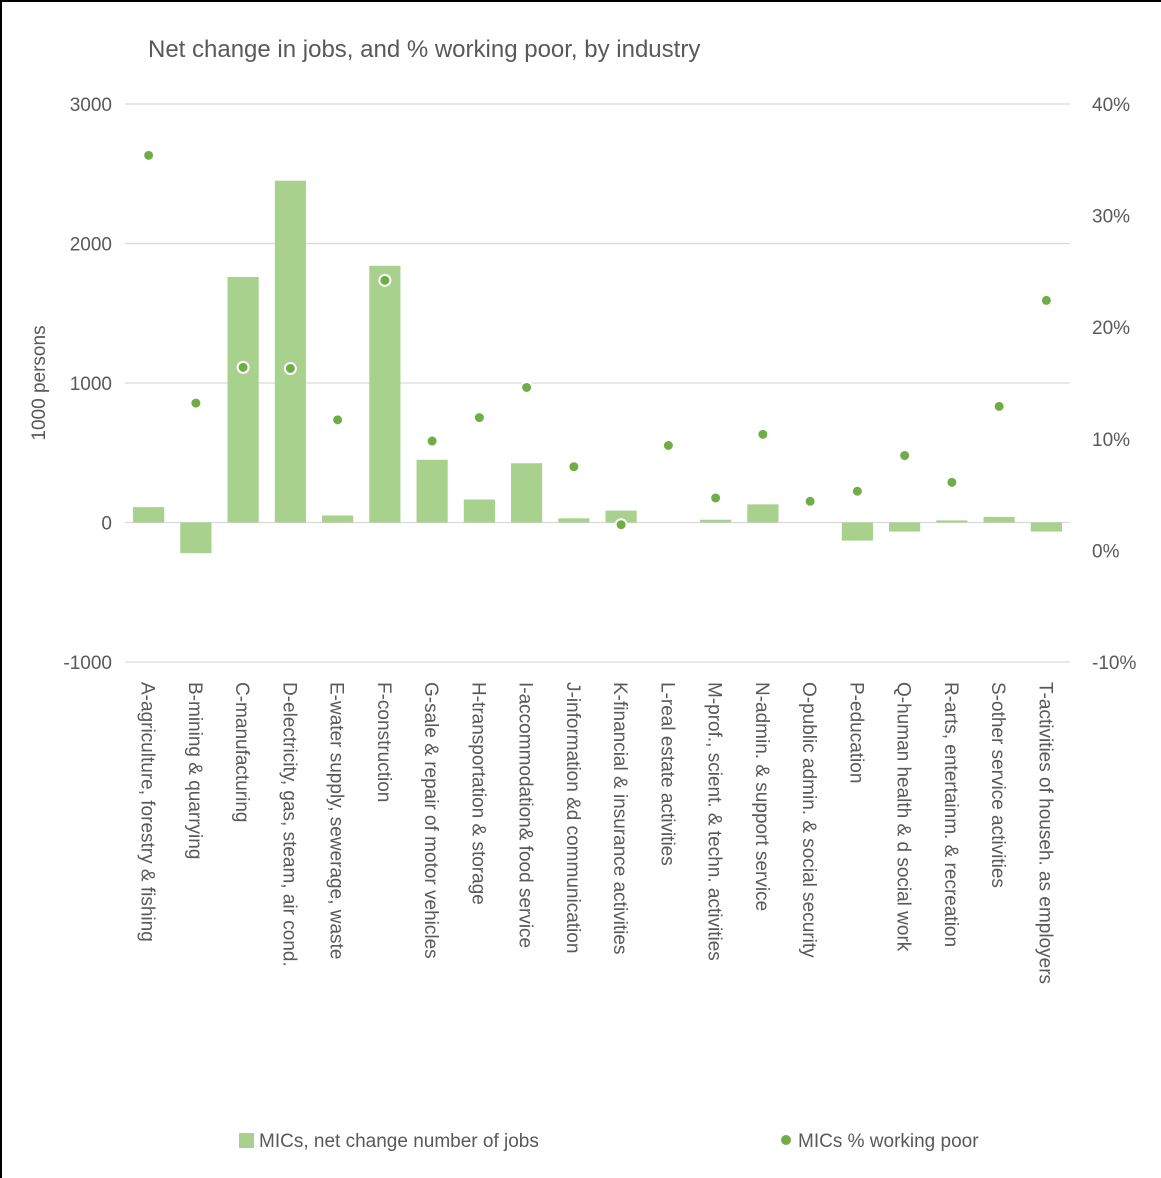 The height and width of the screenshot is (1178, 1161). What do you see at coordinates (1111, 328) in the screenshot?
I see `right-tick-label: 20%` at bounding box center [1111, 328].